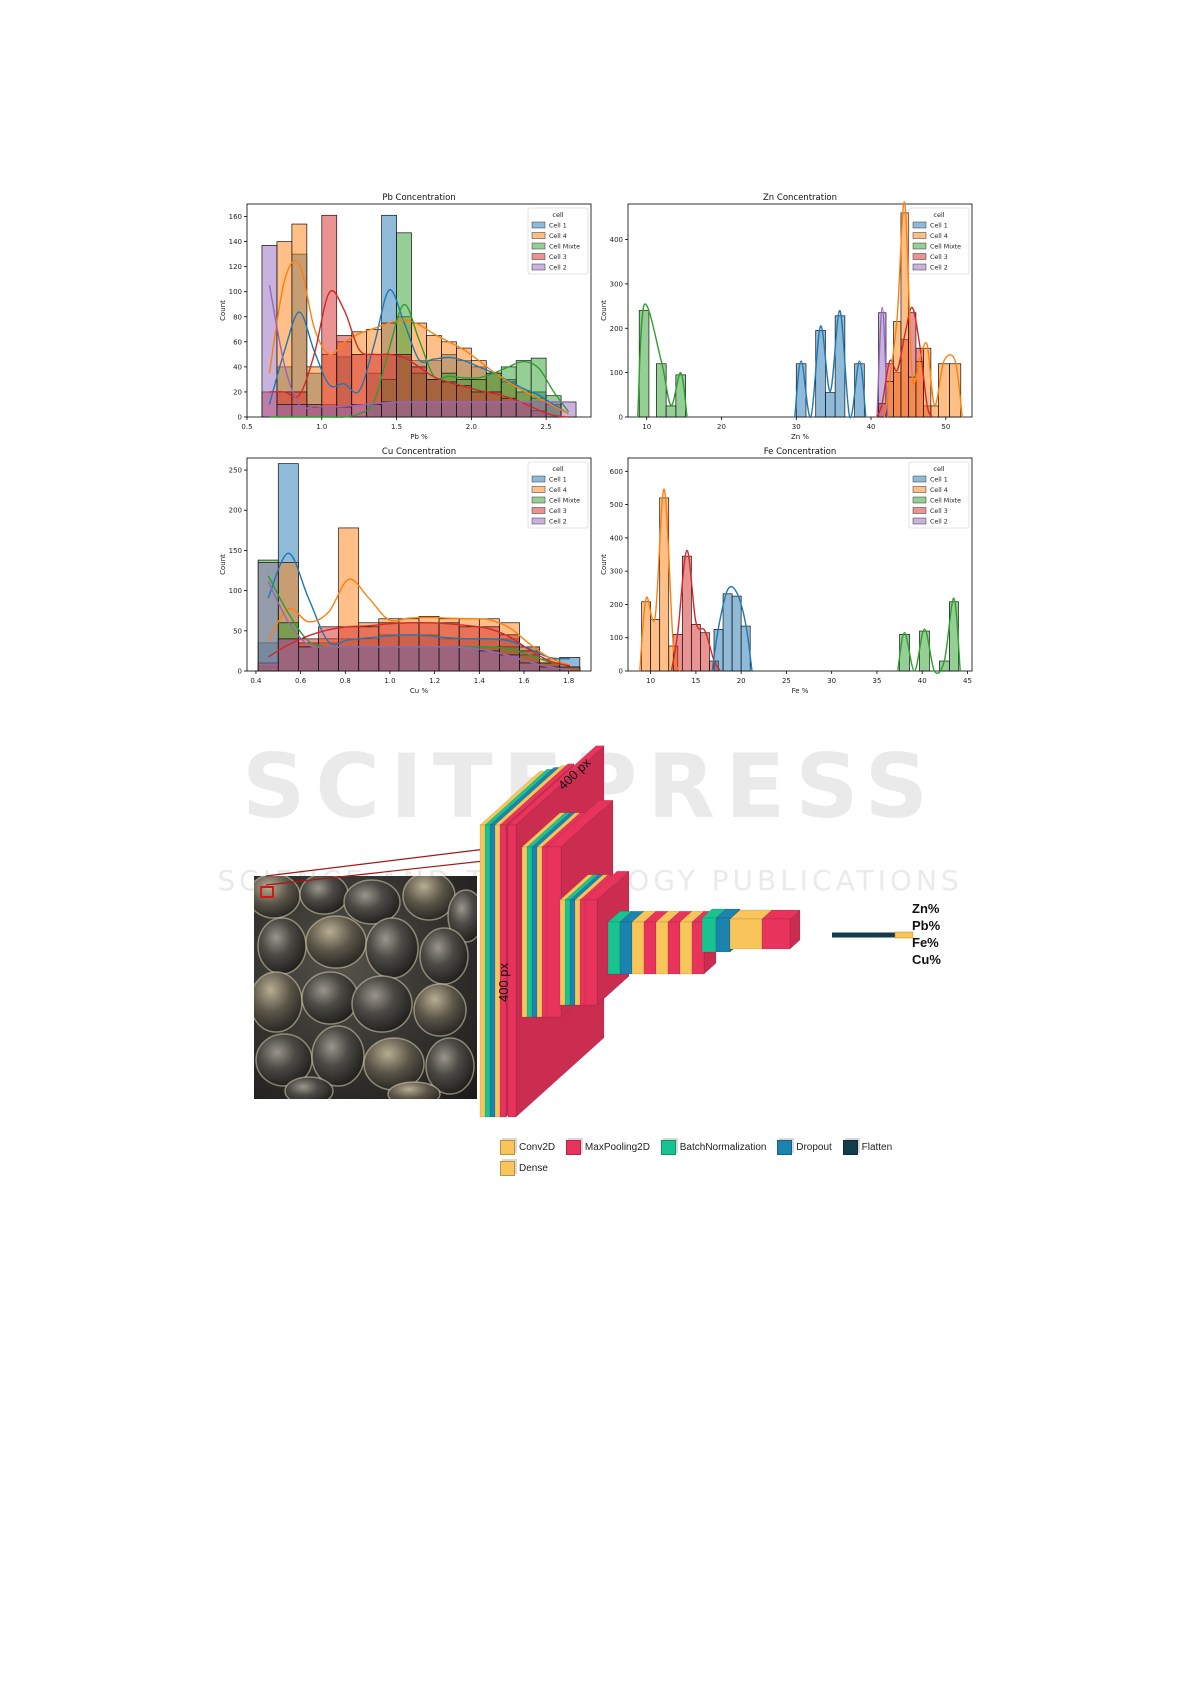 The height and width of the screenshot is (1684, 1191). Describe the element at coordinates (800, 198) in the screenshot. I see `chart-title: Zn Concentration` at that location.